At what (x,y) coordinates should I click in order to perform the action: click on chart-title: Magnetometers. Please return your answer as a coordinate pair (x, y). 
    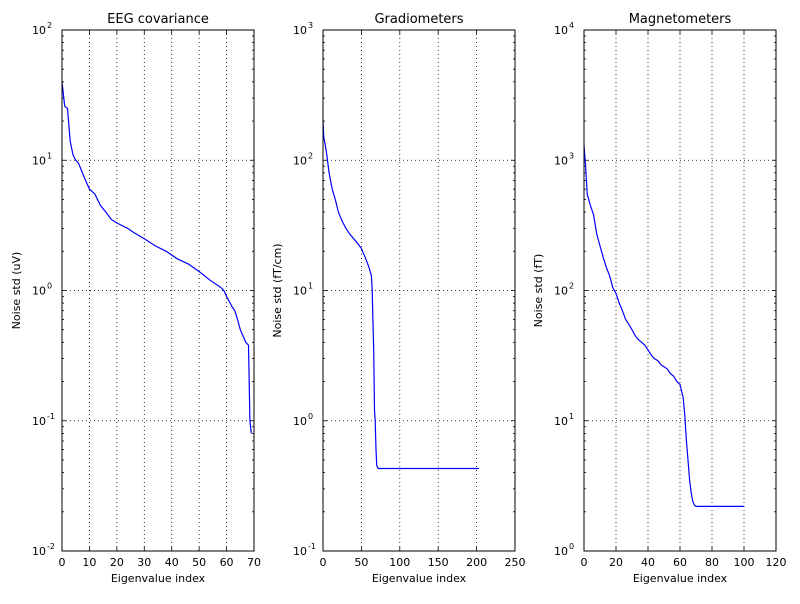
    Looking at the image, I should click on (680, 19).